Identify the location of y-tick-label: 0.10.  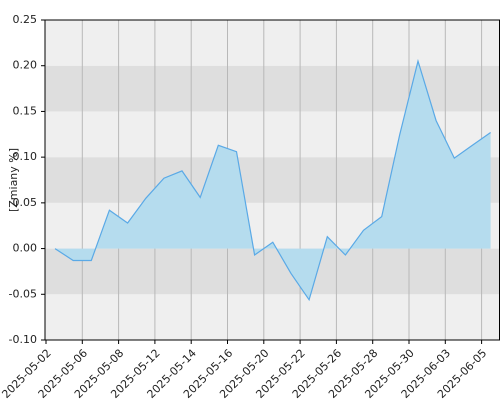
(25, 156).